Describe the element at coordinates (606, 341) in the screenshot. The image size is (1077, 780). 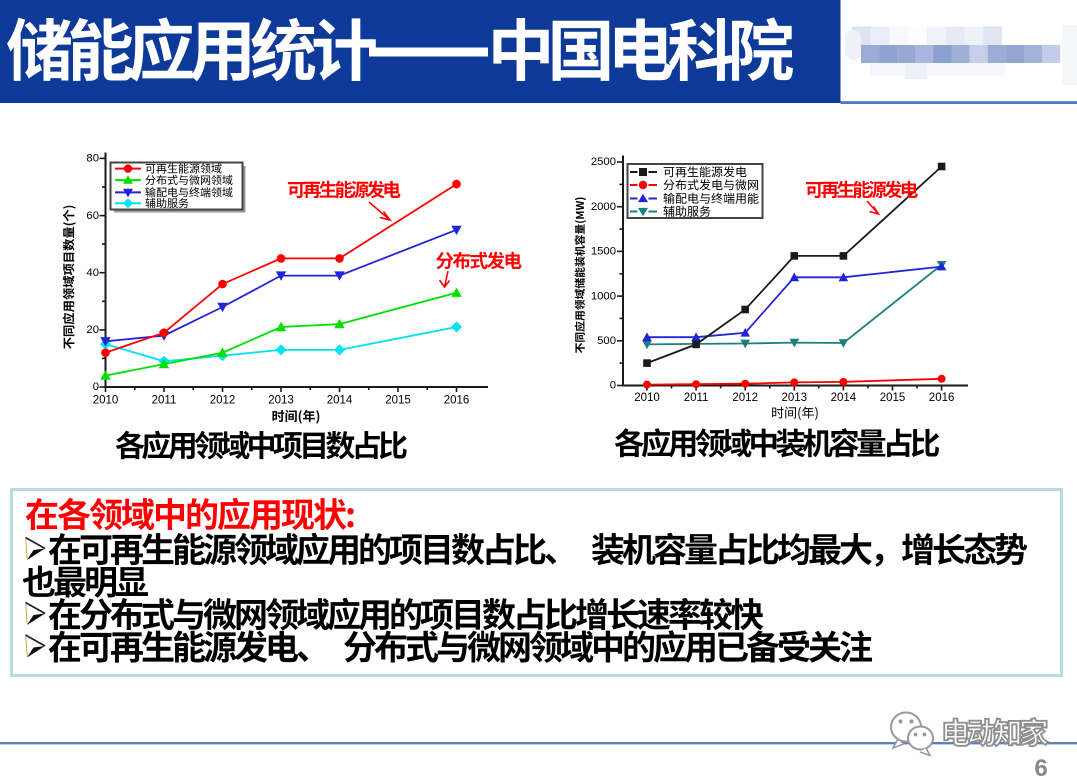
I see `svg-text: 500` at that location.